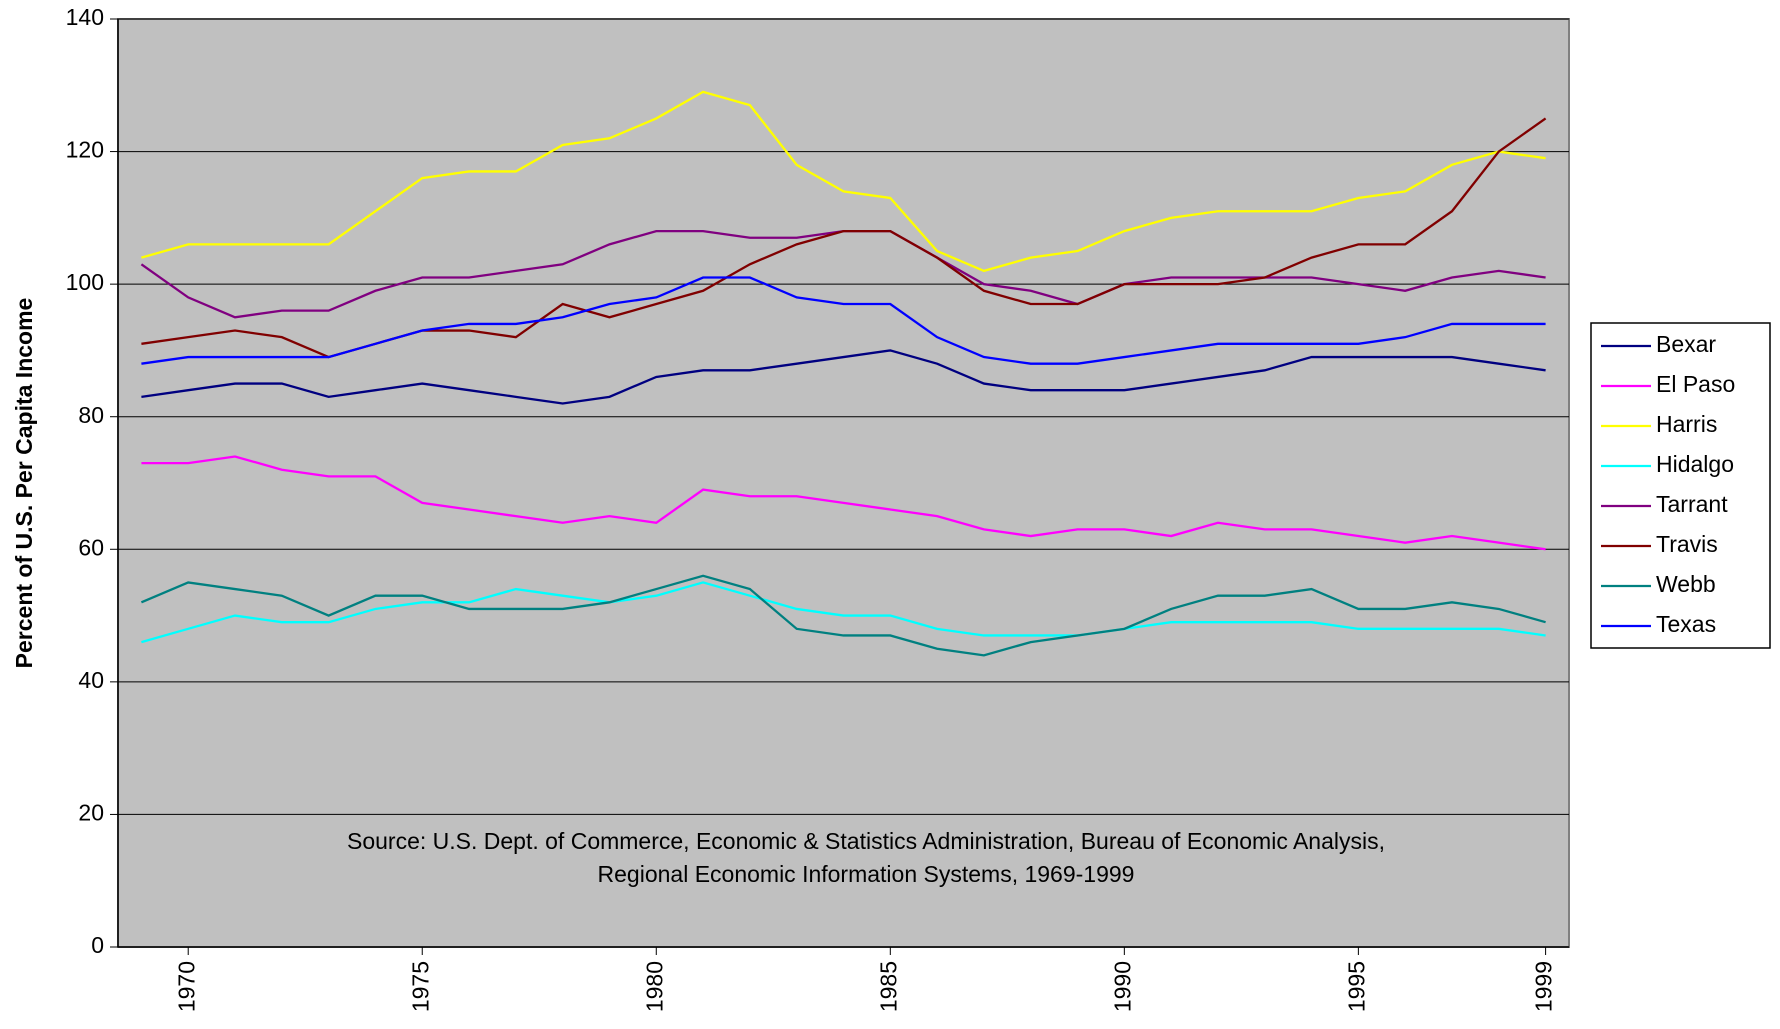 The image size is (1780, 1029). Describe the element at coordinates (186, 986) in the screenshot. I see `x-tick-label: 1970` at that location.